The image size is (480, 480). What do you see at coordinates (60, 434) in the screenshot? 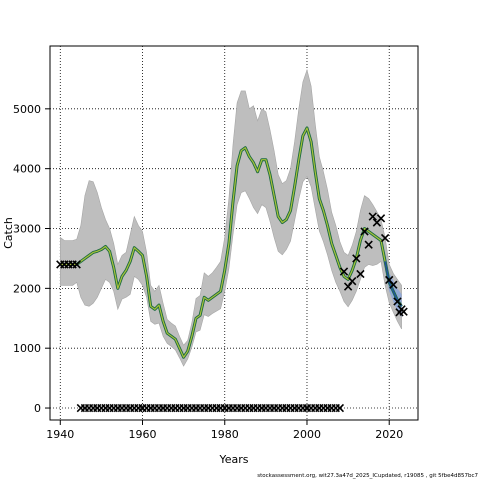
I see `x-tick-label: 1940` at bounding box center [60, 434].